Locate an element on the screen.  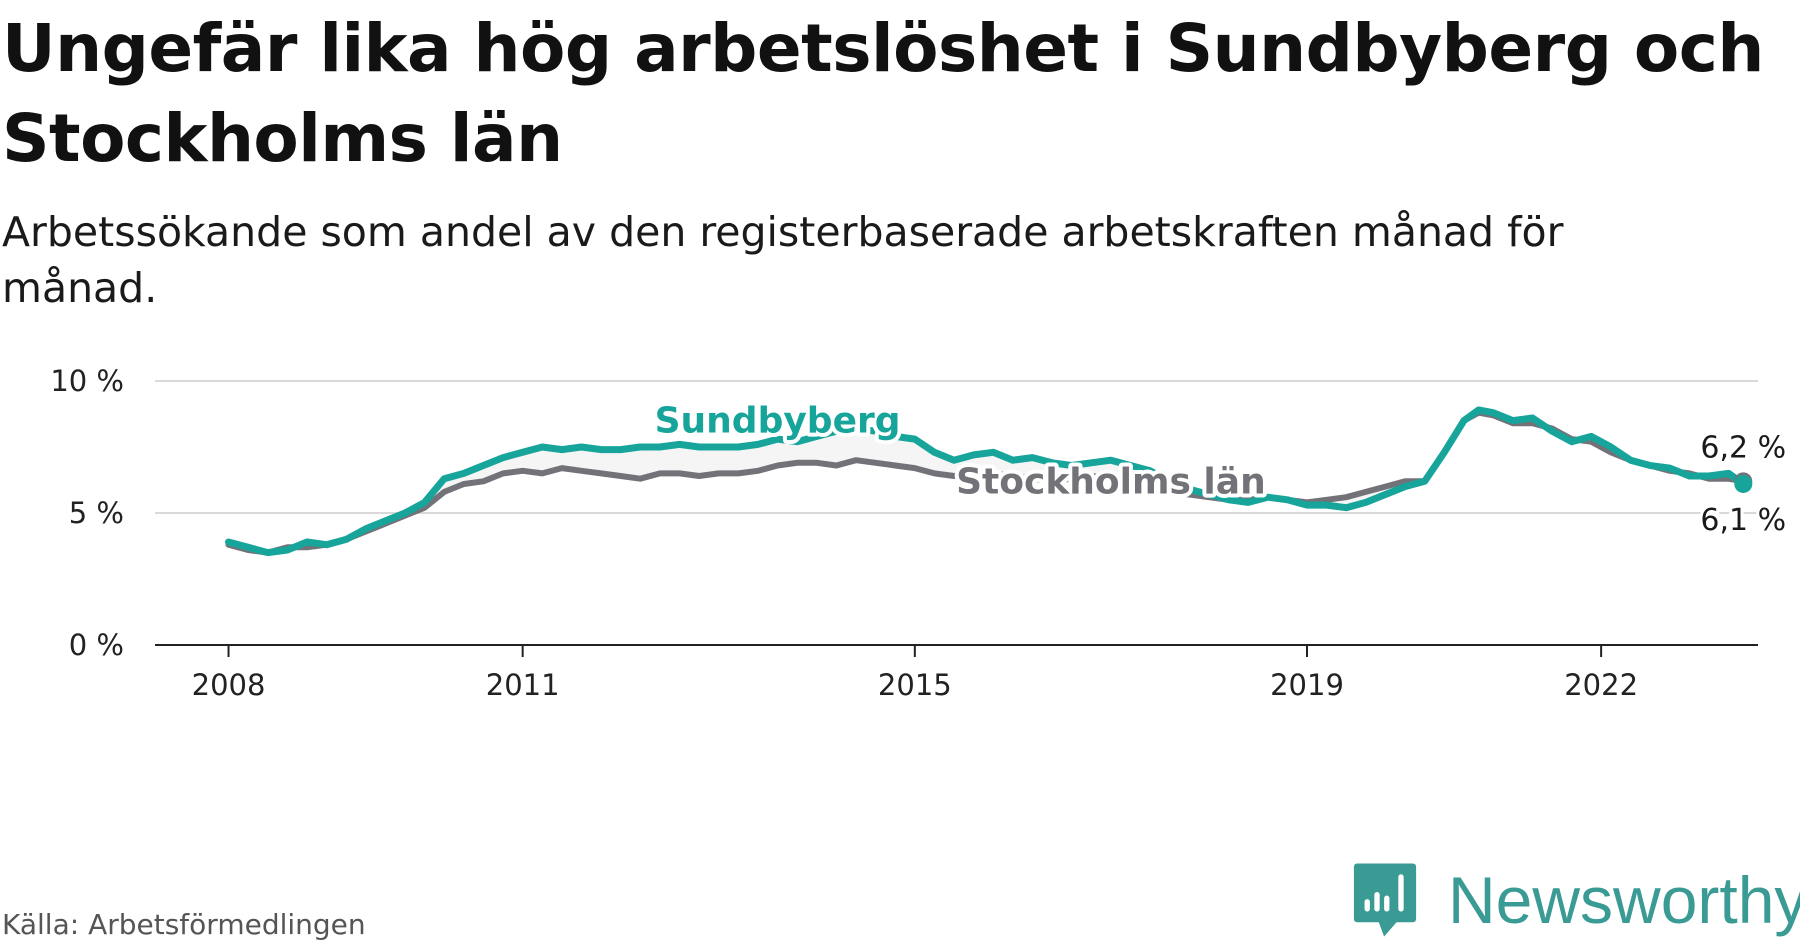
sundbyberg-end-point is located at coordinates (1743, 483).